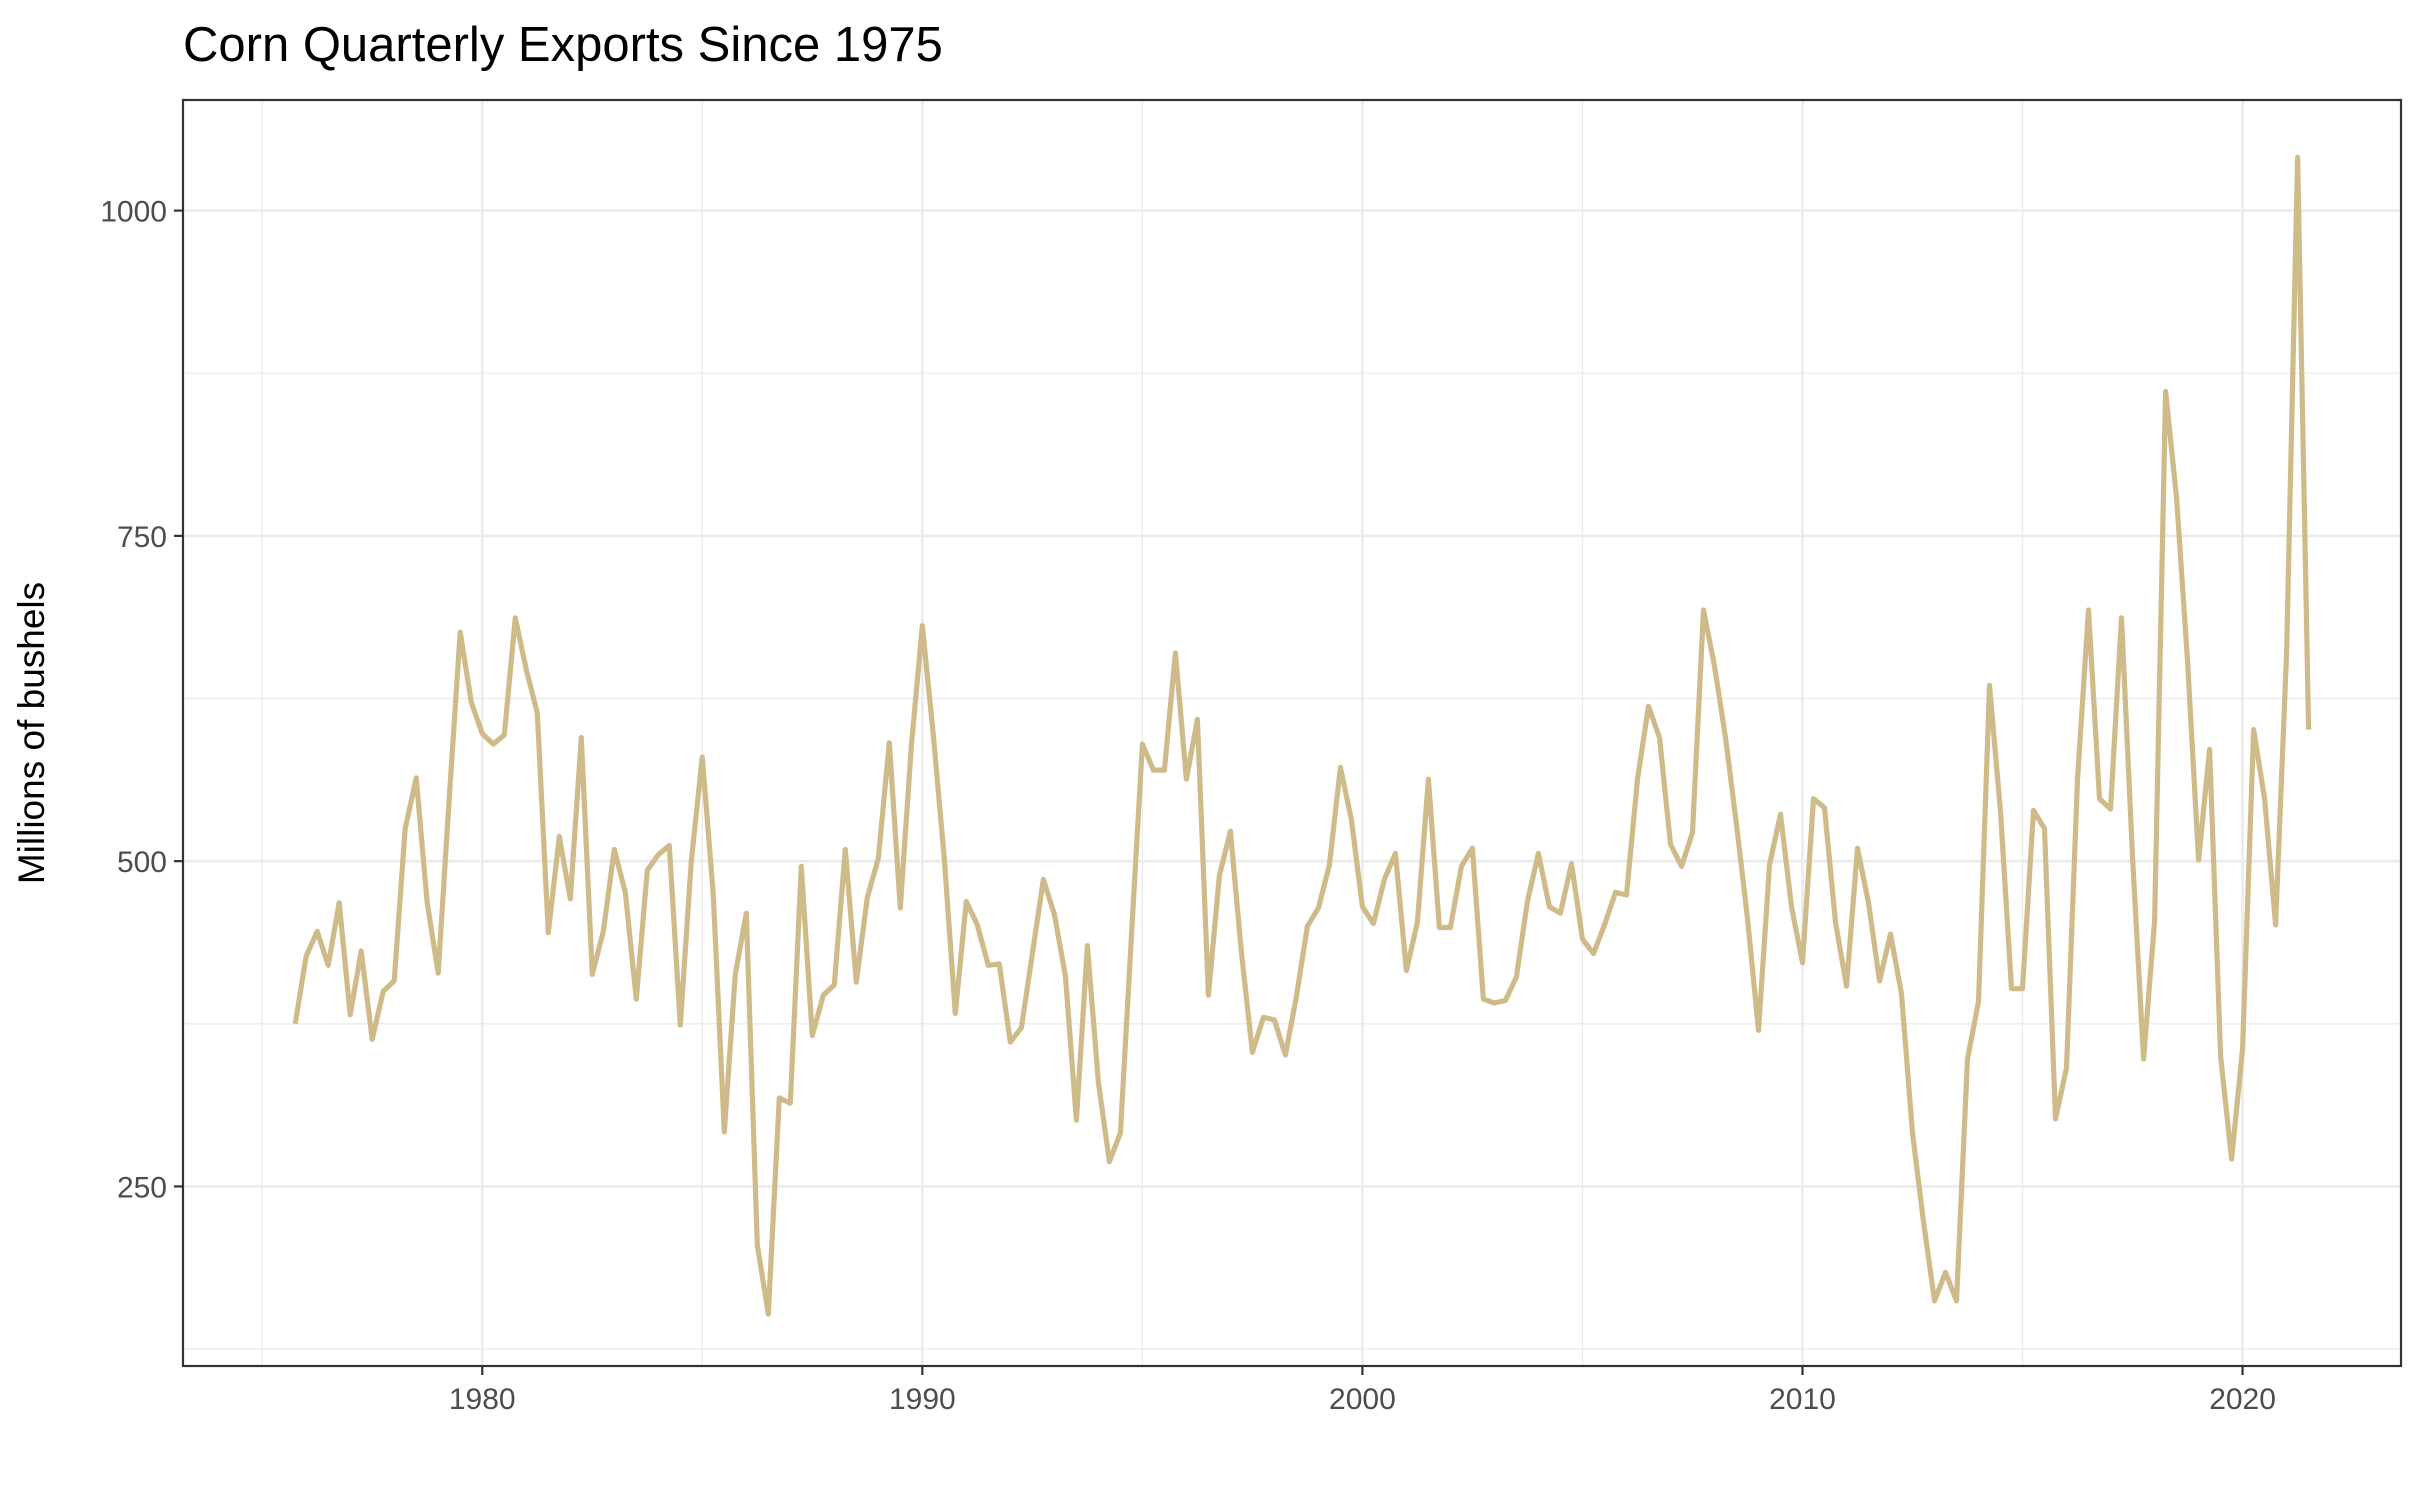 The height and width of the screenshot is (1499, 2424). What do you see at coordinates (142, 537) in the screenshot?
I see `y-tick-label: 750` at bounding box center [142, 537].